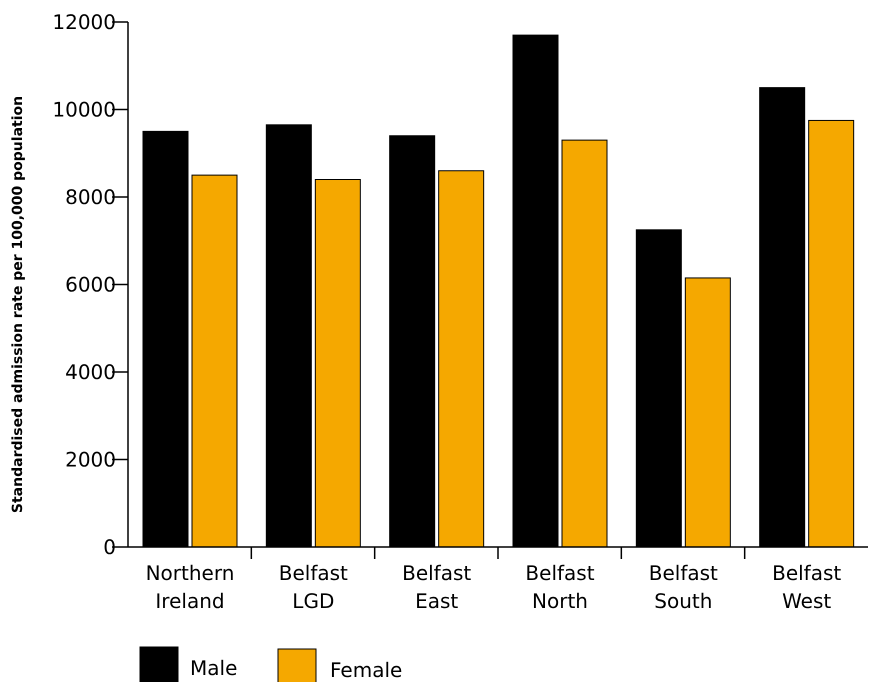 The width and height of the screenshot is (872, 682). What do you see at coordinates (560, 587) in the screenshot?
I see `x-tick-label: Belfast North` at bounding box center [560, 587].